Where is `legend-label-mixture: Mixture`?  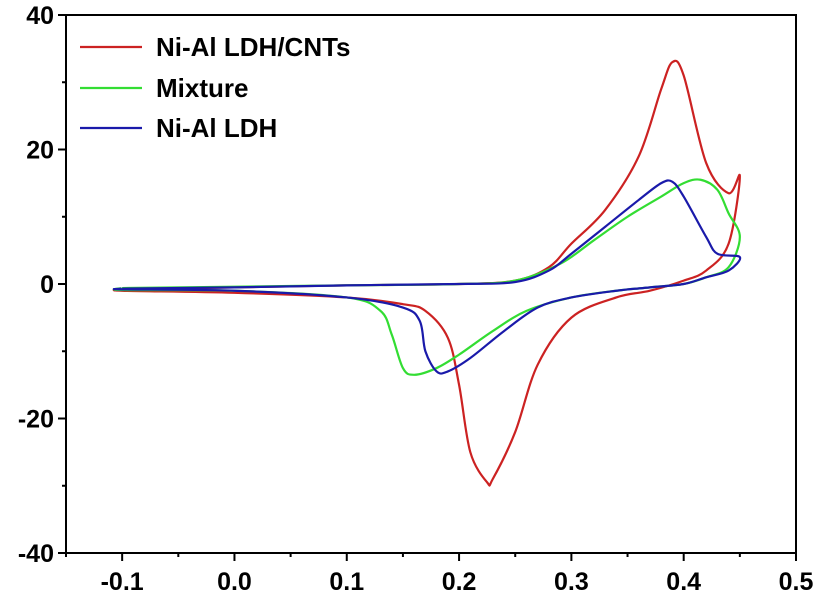
legend-label-mixture: Mixture is located at coordinates (202, 88).